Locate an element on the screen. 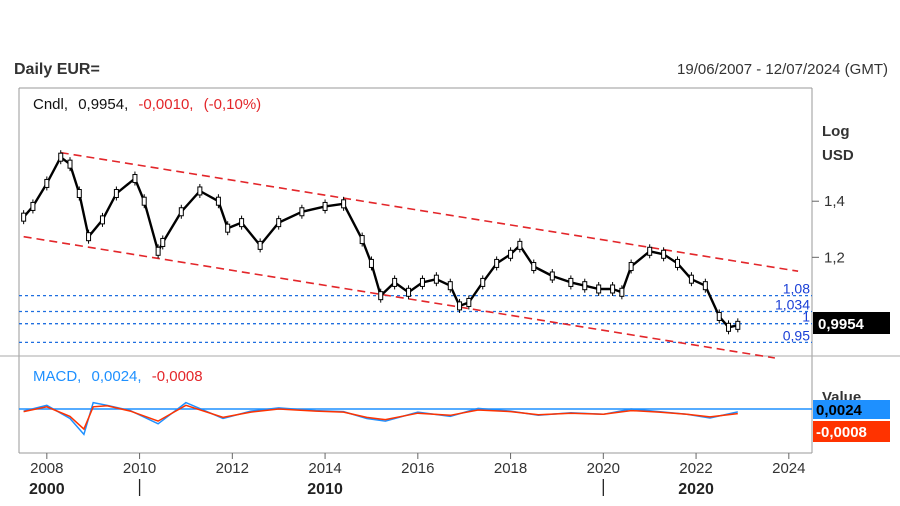  chart-title: Daily EUR= is located at coordinates (57, 69).